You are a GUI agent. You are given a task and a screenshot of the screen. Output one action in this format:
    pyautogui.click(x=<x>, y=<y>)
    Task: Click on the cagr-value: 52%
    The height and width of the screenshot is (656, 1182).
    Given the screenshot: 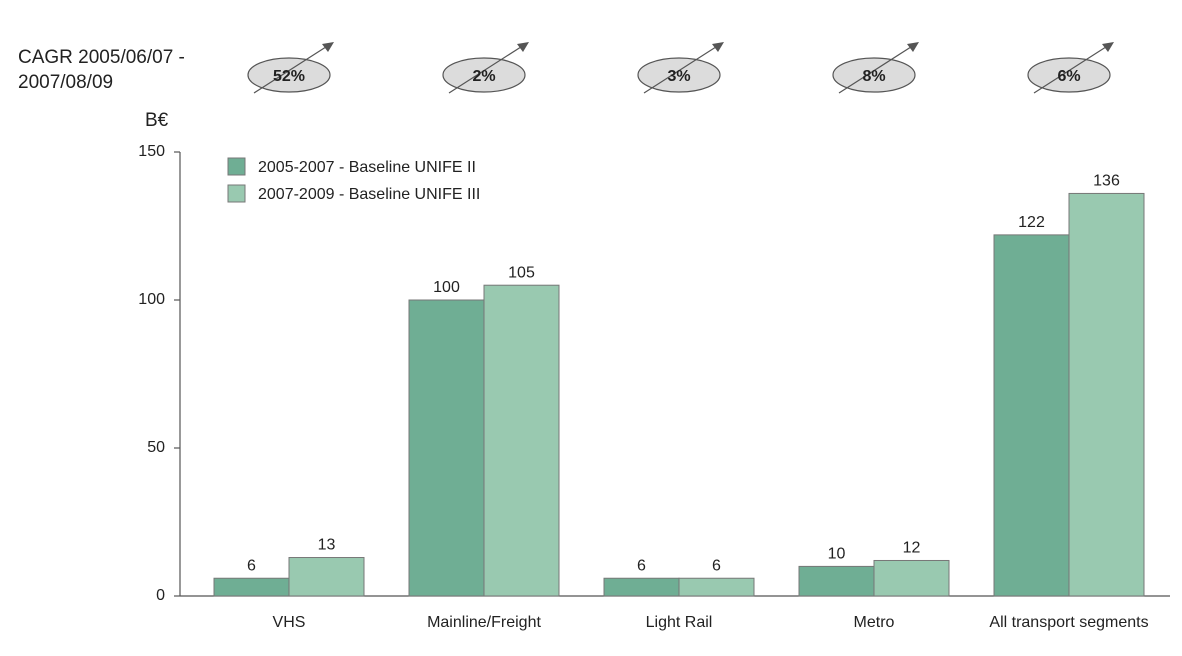 What is the action you would take?
    pyautogui.click(x=289, y=76)
    